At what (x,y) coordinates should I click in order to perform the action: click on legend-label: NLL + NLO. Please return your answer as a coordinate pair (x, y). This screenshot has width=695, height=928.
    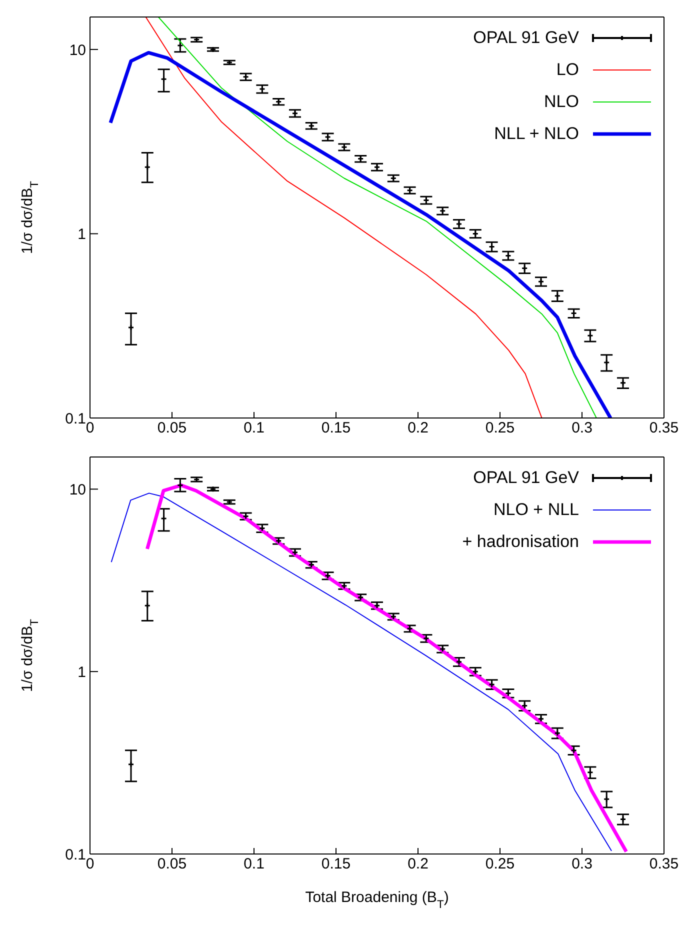
    Looking at the image, I should click on (536, 134).